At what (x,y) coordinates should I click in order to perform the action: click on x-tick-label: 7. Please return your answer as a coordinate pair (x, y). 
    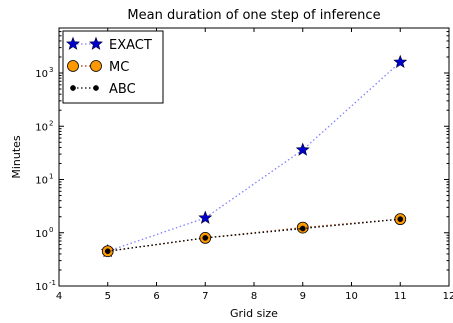
    Looking at the image, I should click on (205, 296).